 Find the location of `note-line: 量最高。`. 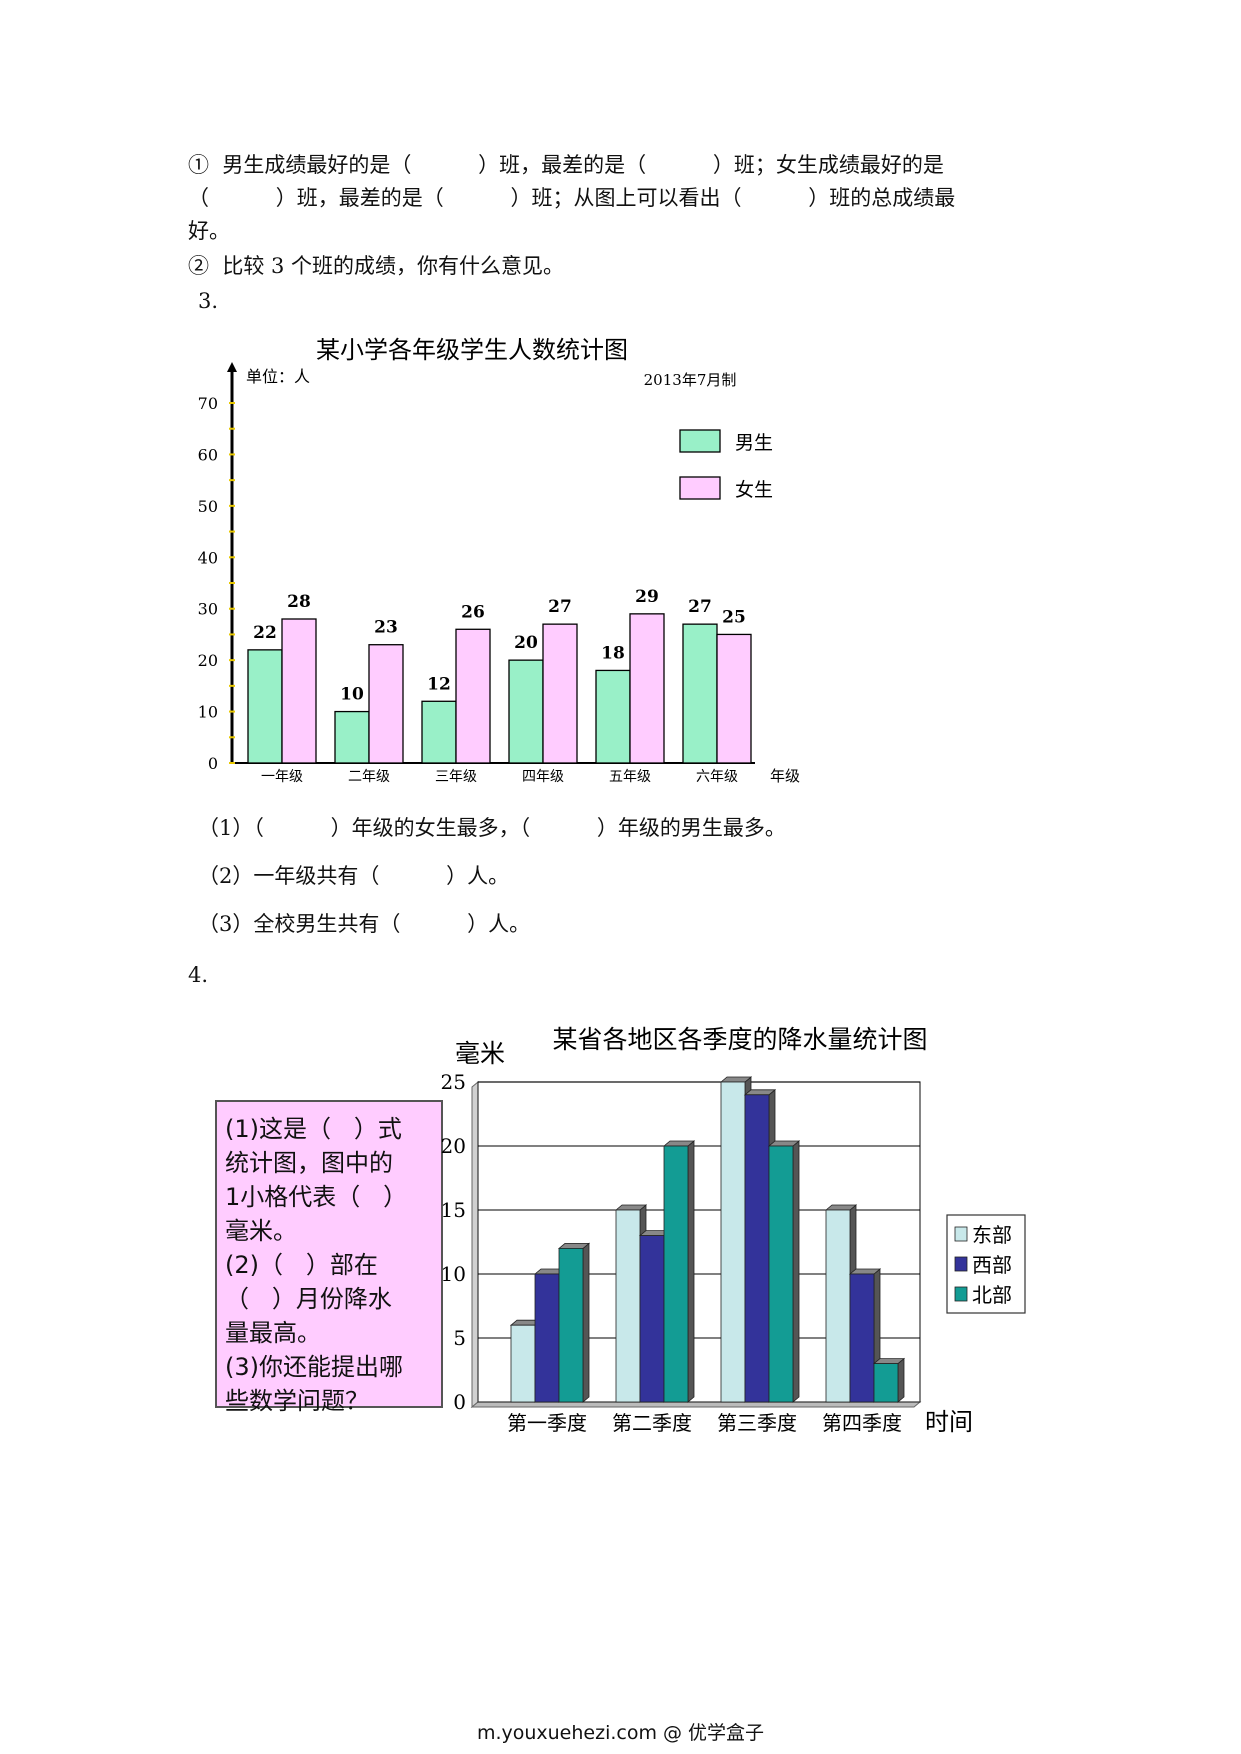

note-line: 量最高。 is located at coordinates (273, 1333).